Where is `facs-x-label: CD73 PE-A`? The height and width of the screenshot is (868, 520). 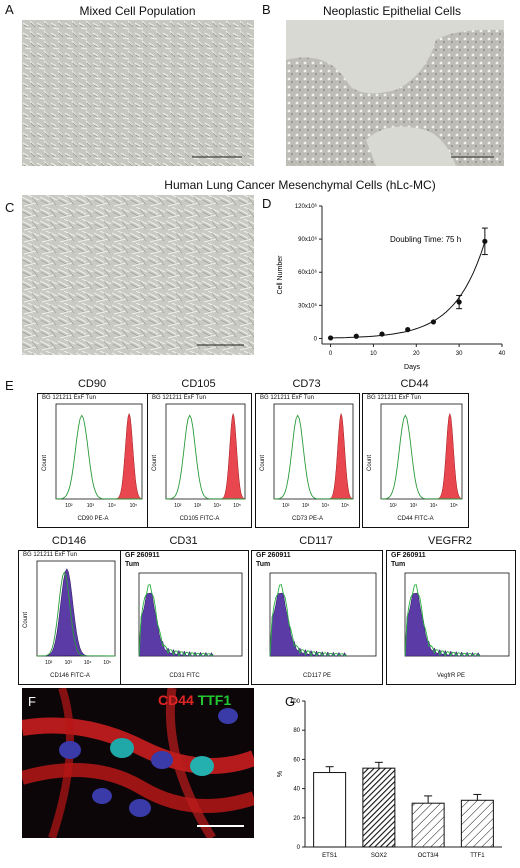
facs-x-label: CD73 PE-A is located at coordinates (307, 519).